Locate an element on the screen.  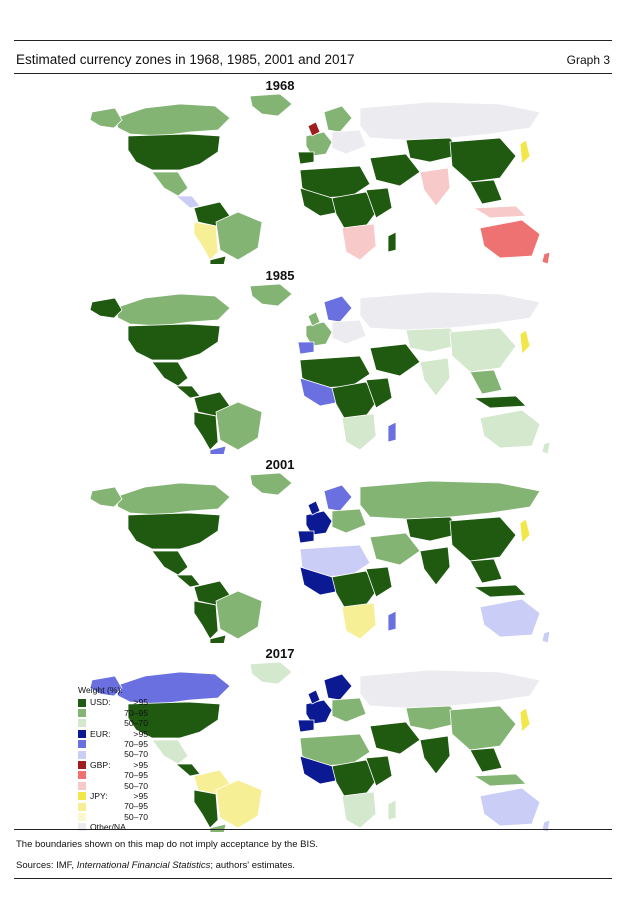
panel-year: 2001 is located at coordinates (280, 464).